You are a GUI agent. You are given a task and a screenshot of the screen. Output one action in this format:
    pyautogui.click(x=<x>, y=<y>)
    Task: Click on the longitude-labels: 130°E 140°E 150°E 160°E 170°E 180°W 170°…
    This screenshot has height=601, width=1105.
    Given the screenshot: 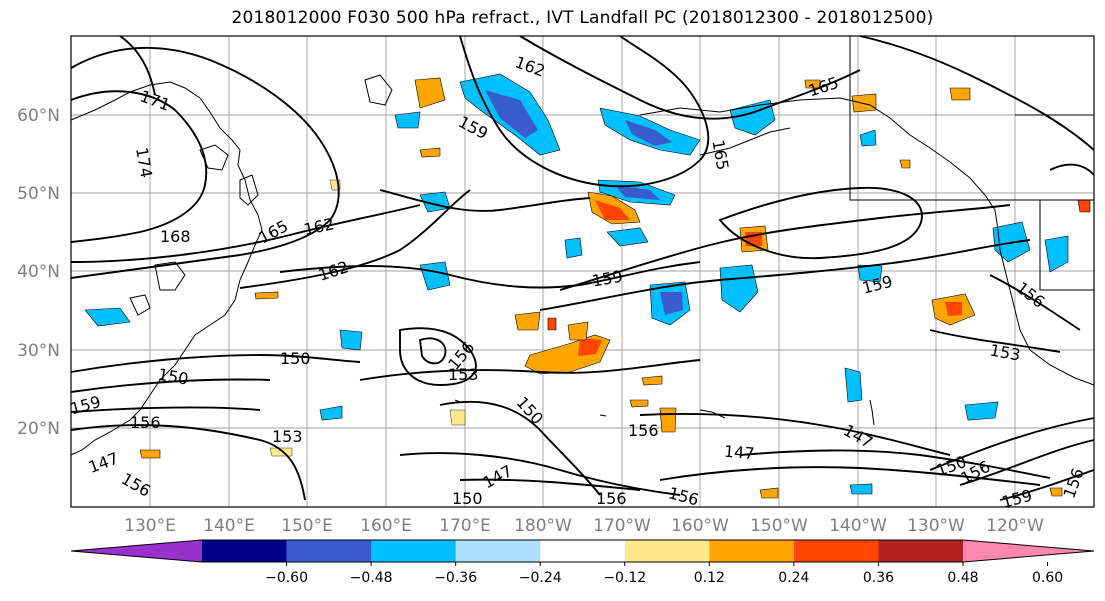 What is the action you would take?
    pyautogui.click(x=584, y=526)
    